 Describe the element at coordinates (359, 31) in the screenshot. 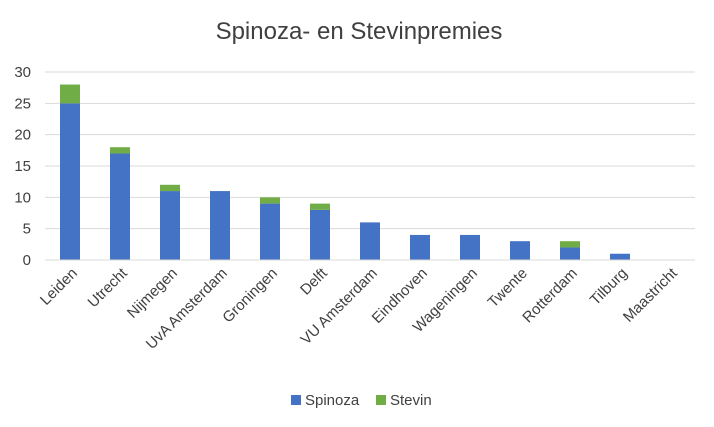

I see `chart-title: Spinoza- en Stevinpremies` at that location.